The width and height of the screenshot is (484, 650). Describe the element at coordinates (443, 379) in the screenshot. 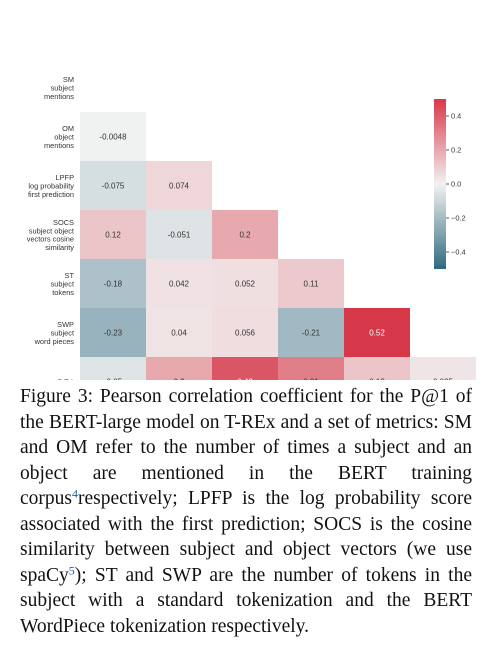

I see `cell-value-label: 0.035` at that location.